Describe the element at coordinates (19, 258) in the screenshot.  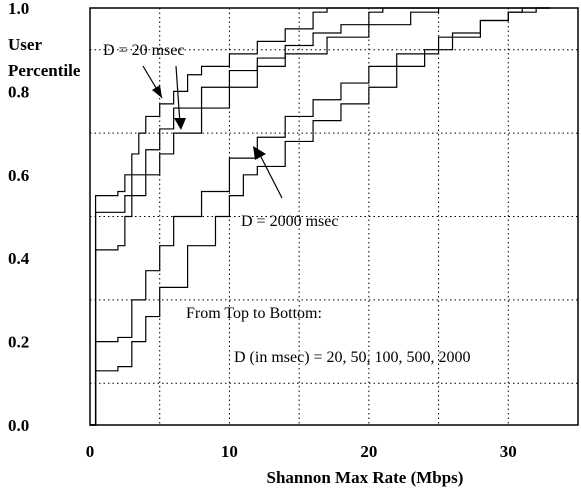
I see `y-tick-label: 0.4` at that location.